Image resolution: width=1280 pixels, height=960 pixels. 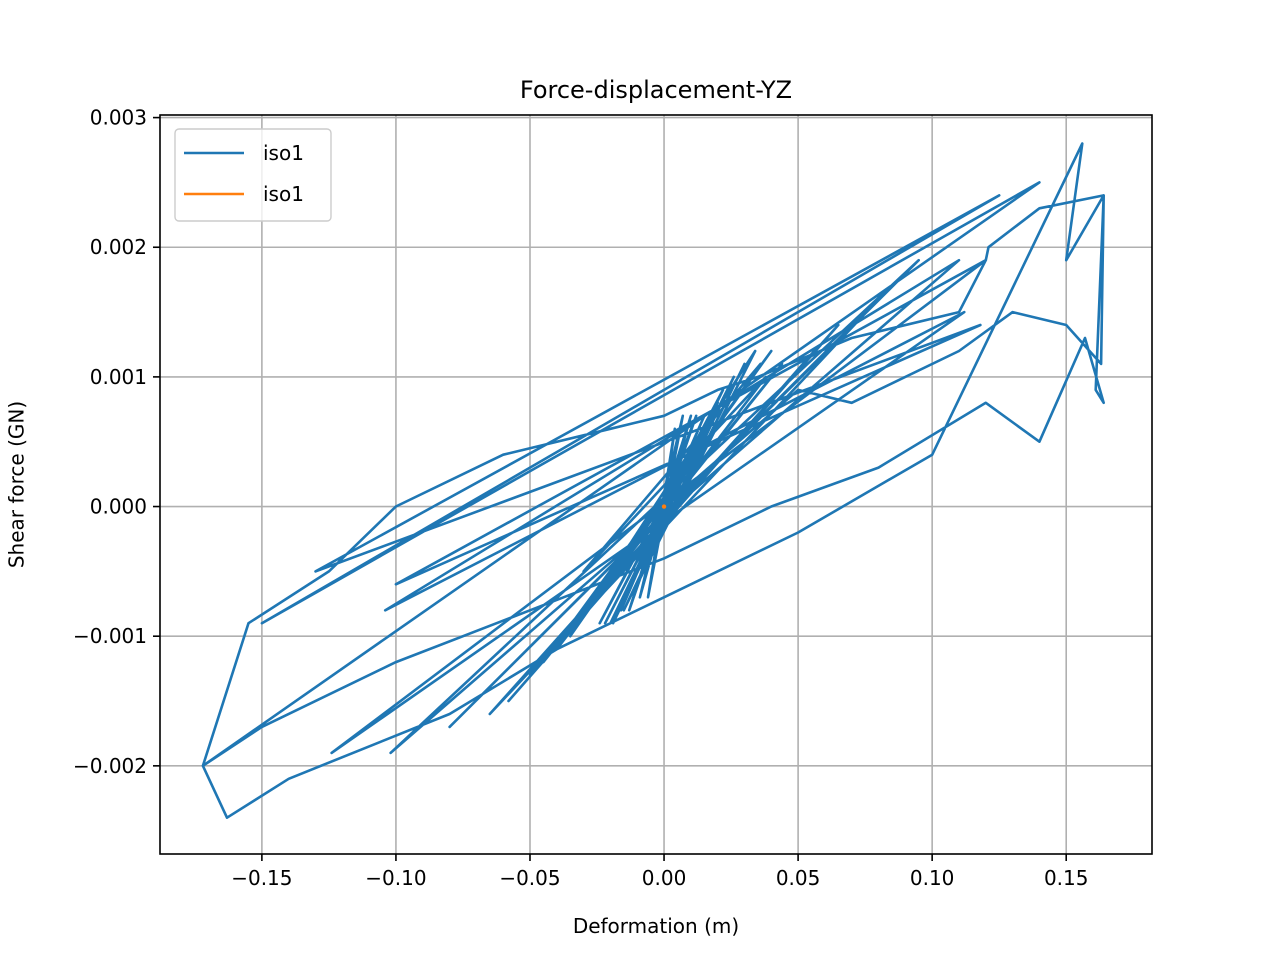 What do you see at coordinates (17, 484) in the screenshot?
I see `y-axis-title: Shear force (GN)` at bounding box center [17, 484].